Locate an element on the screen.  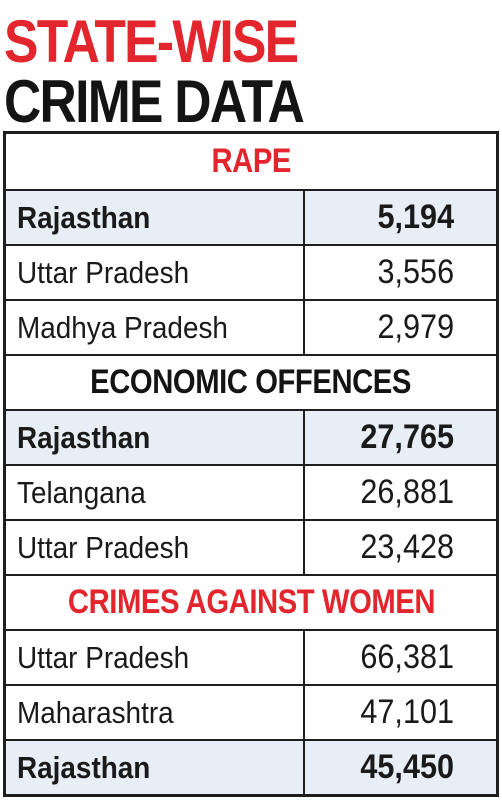
value-cell: 3,556 is located at coordinates (400, 272).